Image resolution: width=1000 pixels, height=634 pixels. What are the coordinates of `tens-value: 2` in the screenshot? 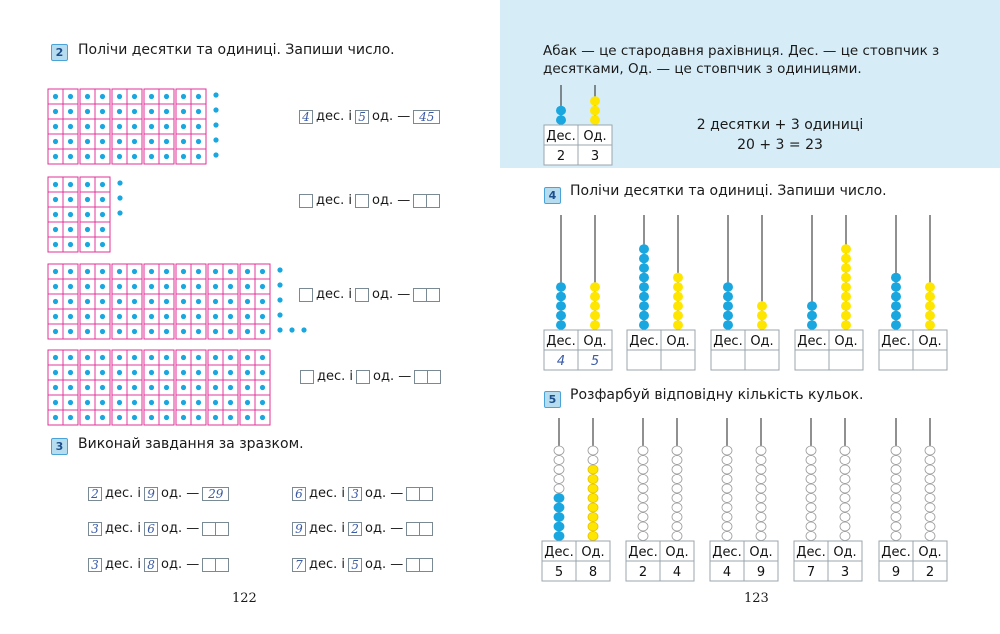 It's located at (643, 572).